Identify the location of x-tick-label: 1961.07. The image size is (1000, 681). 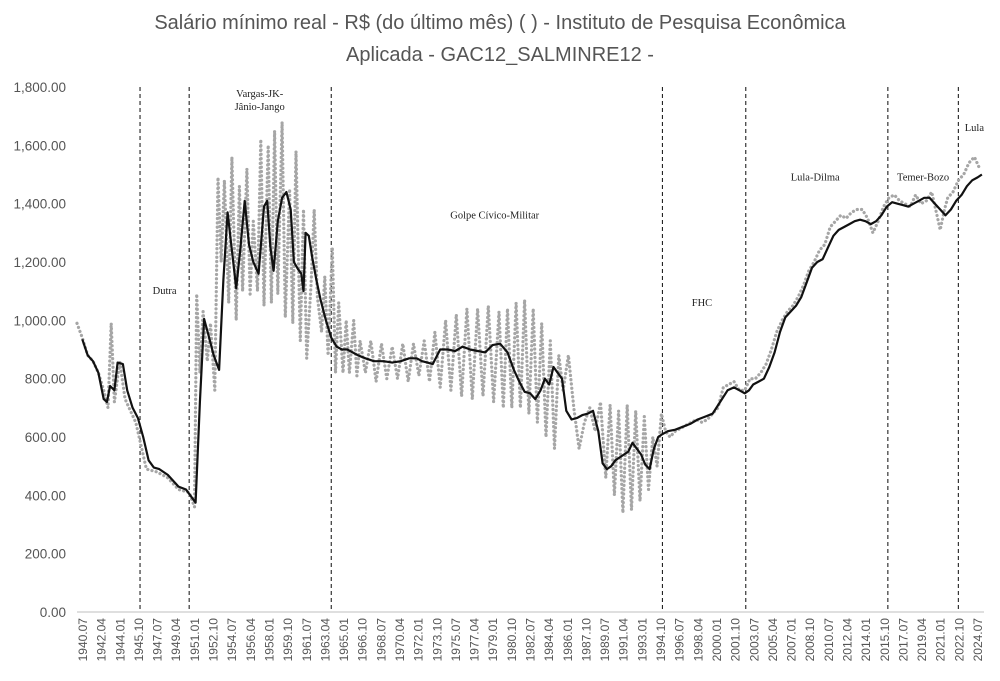
(307, 640).